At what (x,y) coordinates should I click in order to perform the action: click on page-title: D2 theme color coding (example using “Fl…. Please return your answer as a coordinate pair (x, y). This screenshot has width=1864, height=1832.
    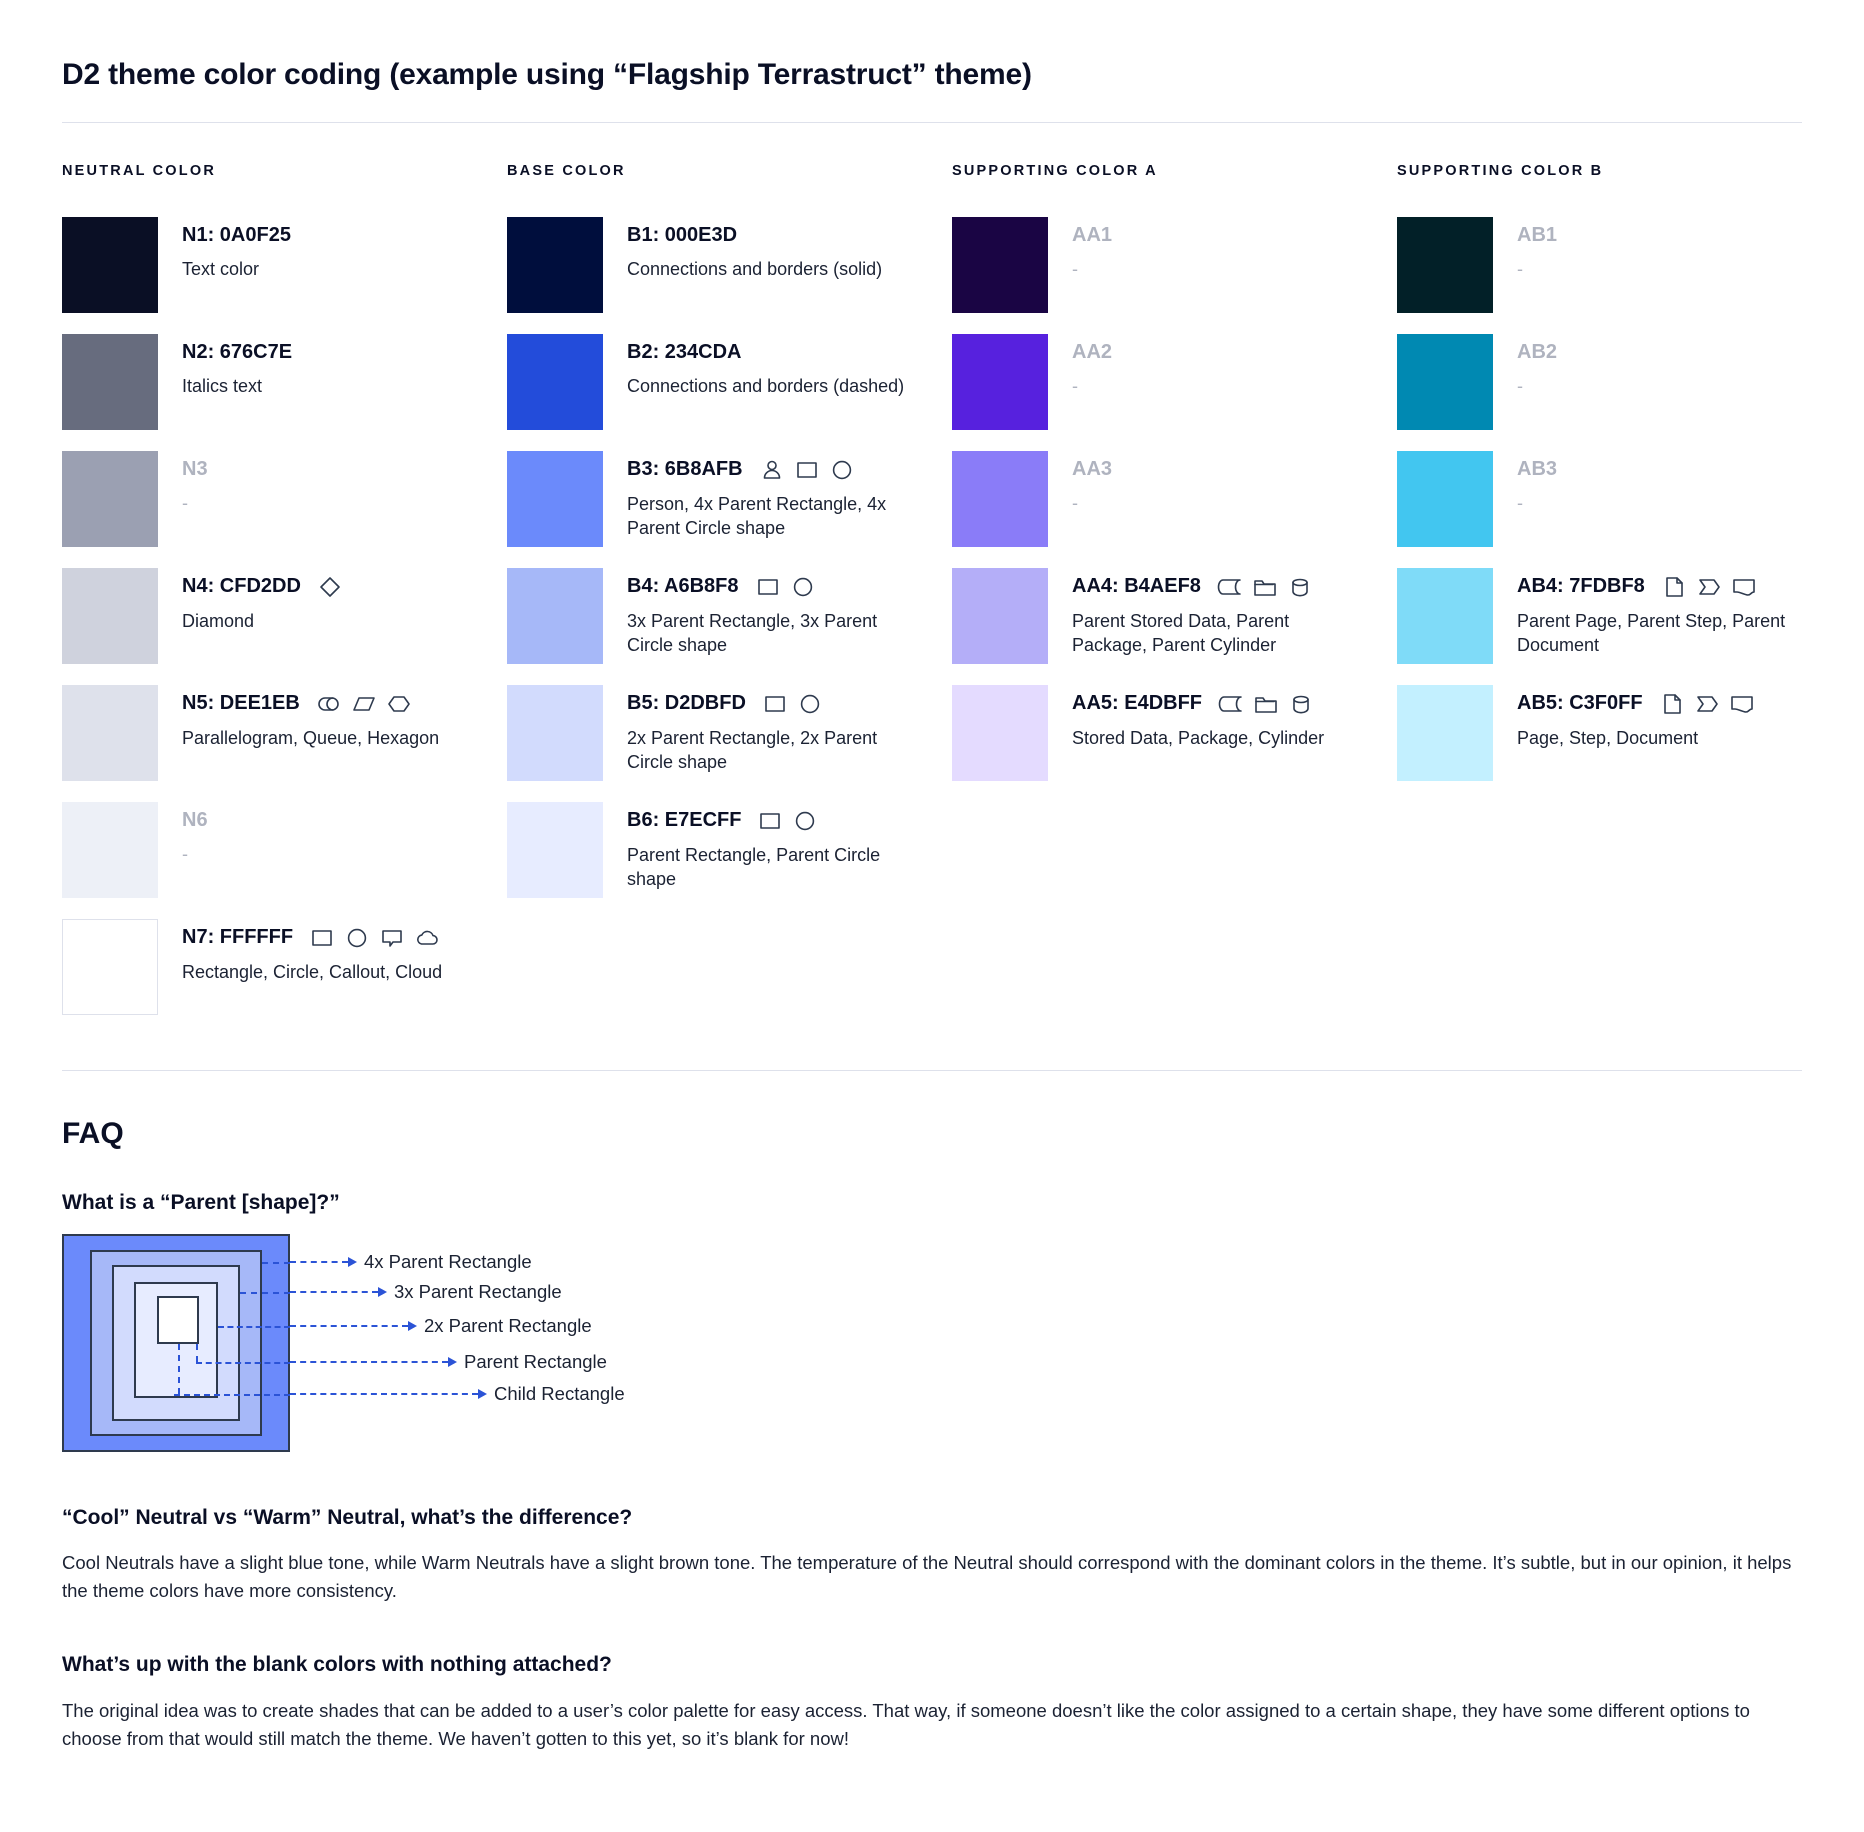
    Looking at the image, I should click on (547, 74).